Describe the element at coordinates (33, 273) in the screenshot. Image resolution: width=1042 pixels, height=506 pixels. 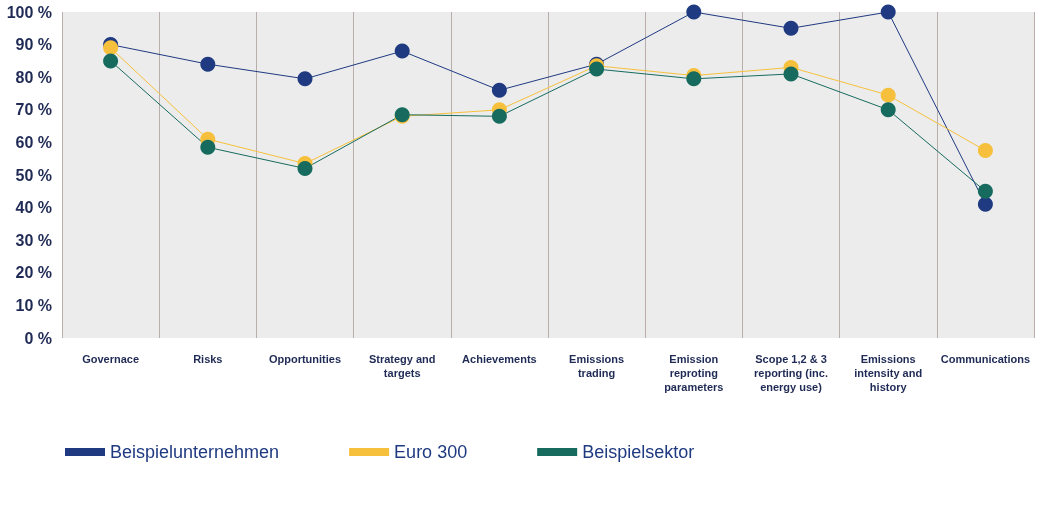
I see `y-tick-label: 20 %` at that location.